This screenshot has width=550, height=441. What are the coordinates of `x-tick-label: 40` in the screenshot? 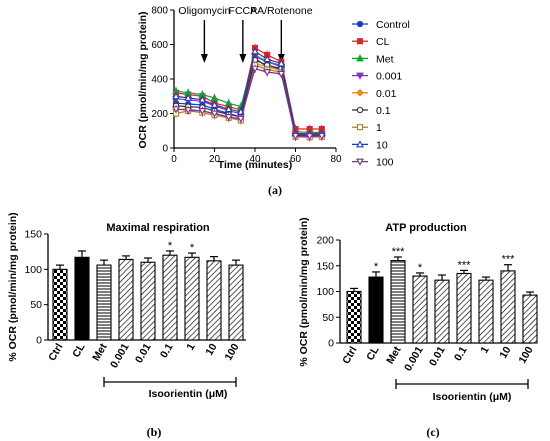 It's located at (255, 159).